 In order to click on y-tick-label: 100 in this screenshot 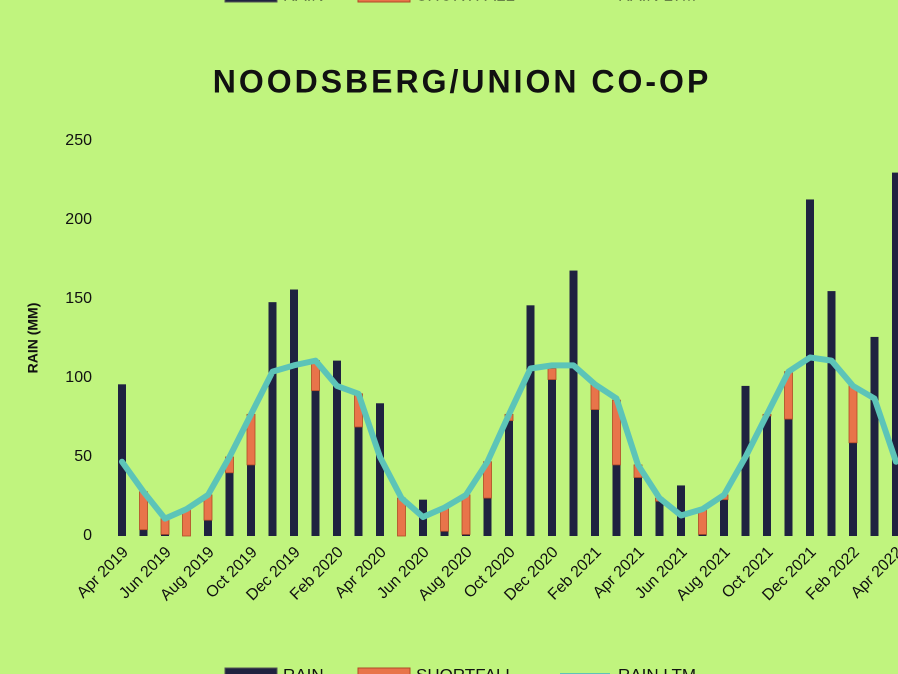, I will do `click(78, 377)`.